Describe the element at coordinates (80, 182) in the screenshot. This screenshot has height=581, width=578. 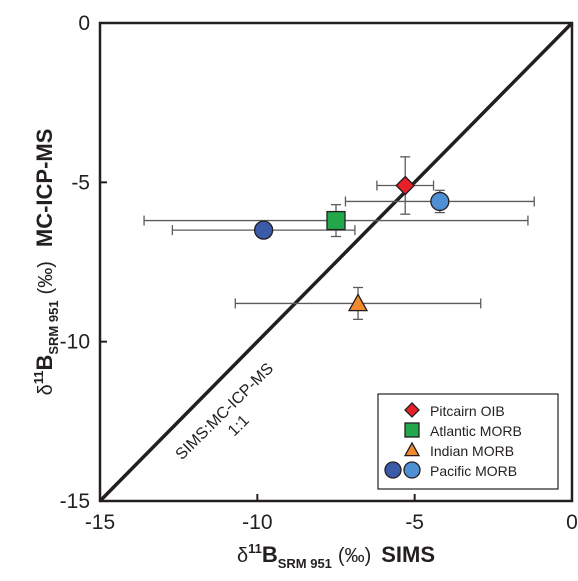
I see `y-tick-label-1: -5` at that location.